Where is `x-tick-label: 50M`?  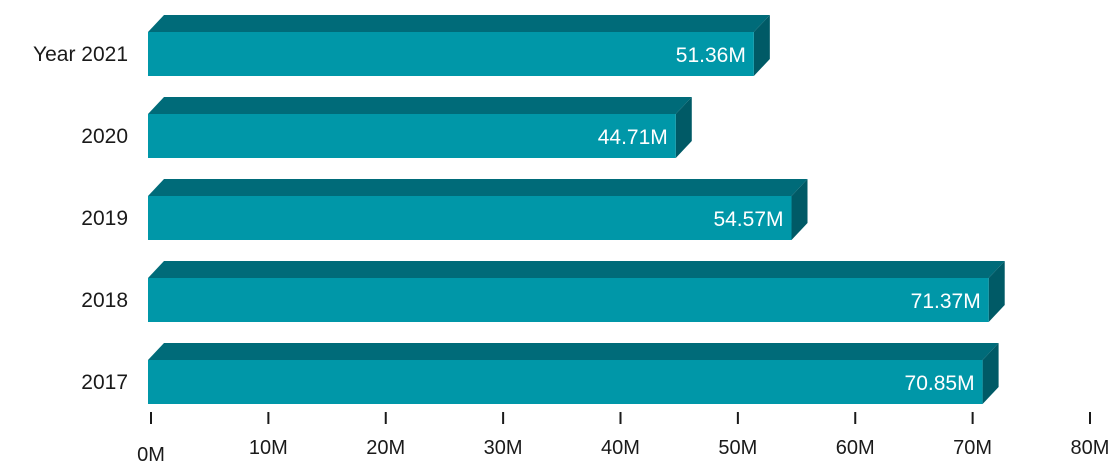
x-tick-label: 50M is located at coordinates (737, 448).